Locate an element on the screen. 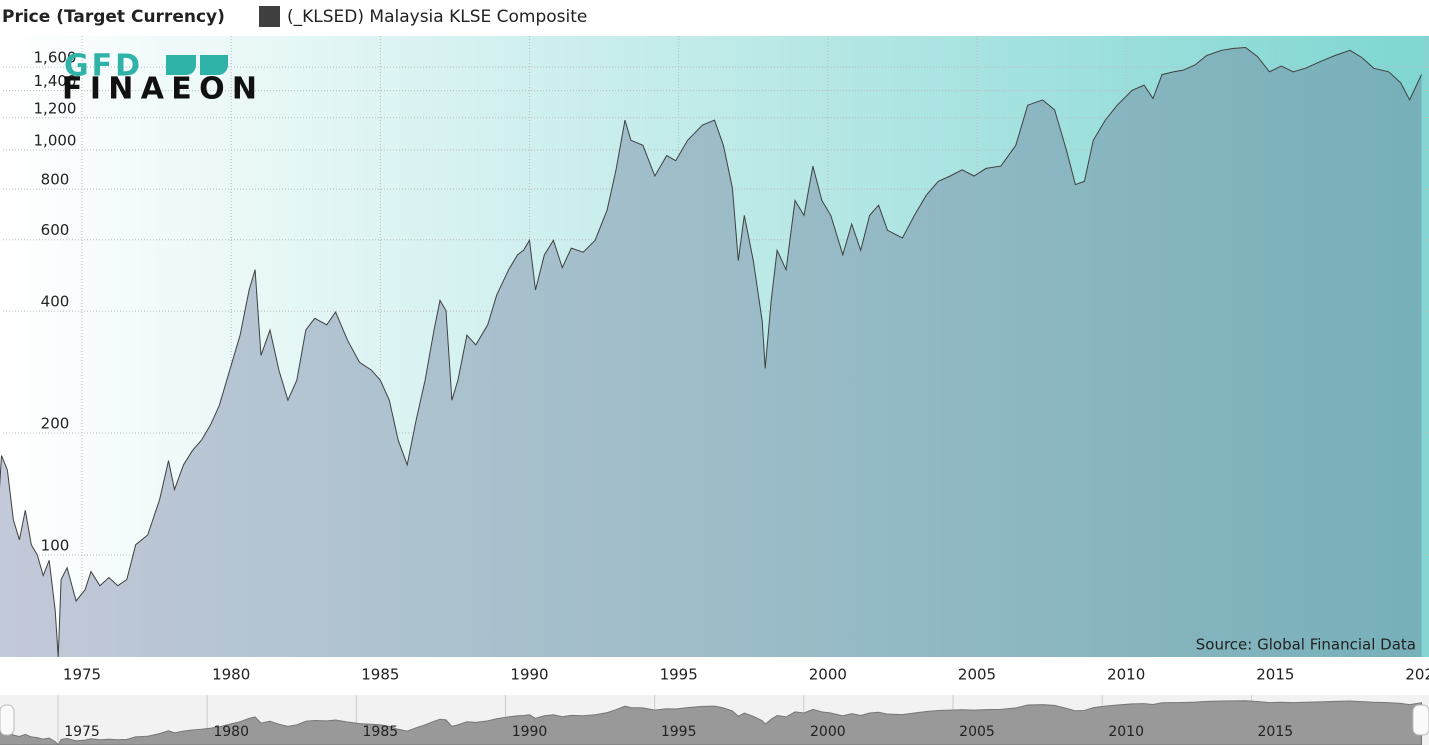  y-tick-label: 100 is located at coordinates (55, 545).